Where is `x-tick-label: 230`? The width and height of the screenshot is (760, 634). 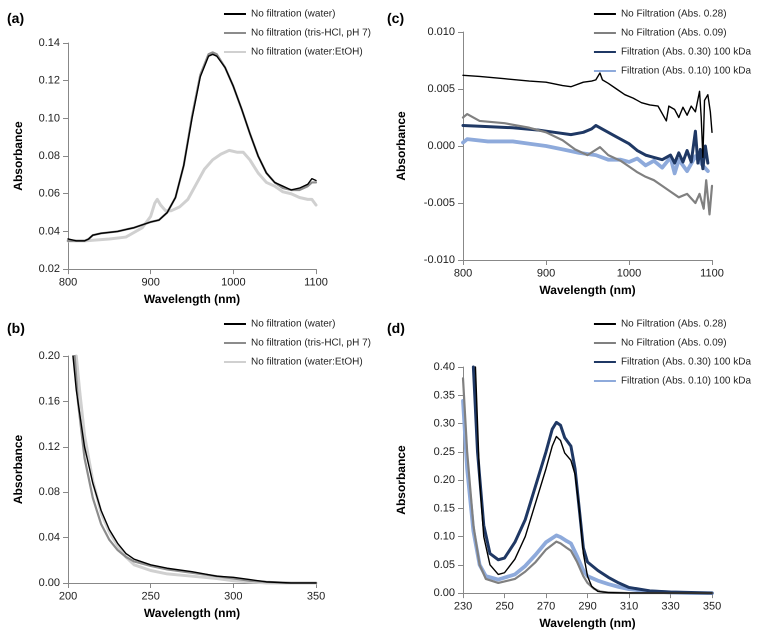
x-tick-label: 230 is located at coordinates (463, 606).